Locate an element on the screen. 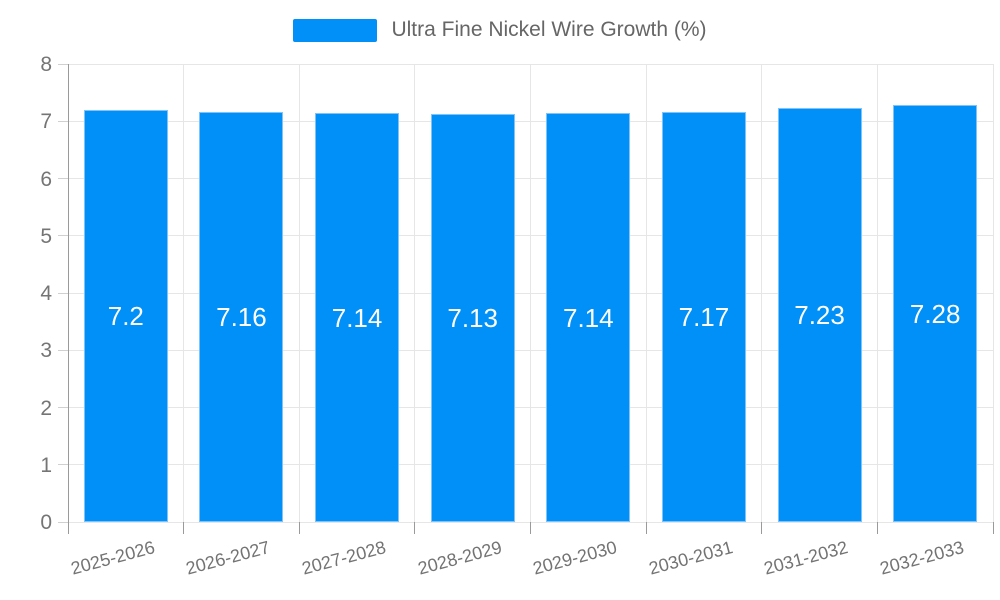 Image resolution: width=1000 pixels, height=600 pixels. bar-value-label: 7.17 is located at coordinates (704, 316).